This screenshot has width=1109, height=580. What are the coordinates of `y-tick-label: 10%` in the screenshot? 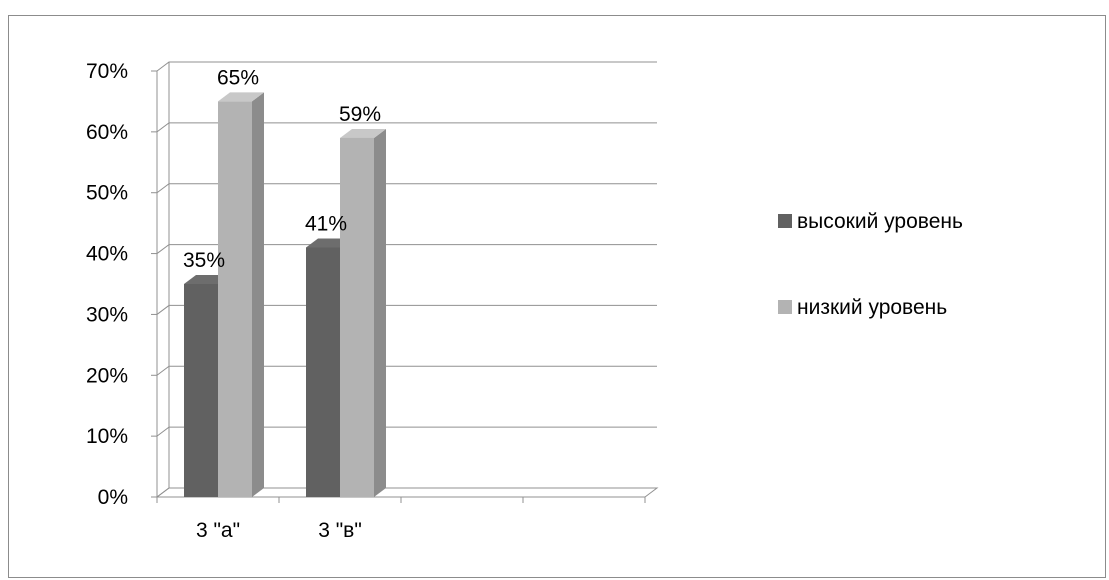 It's located at (107, 436).